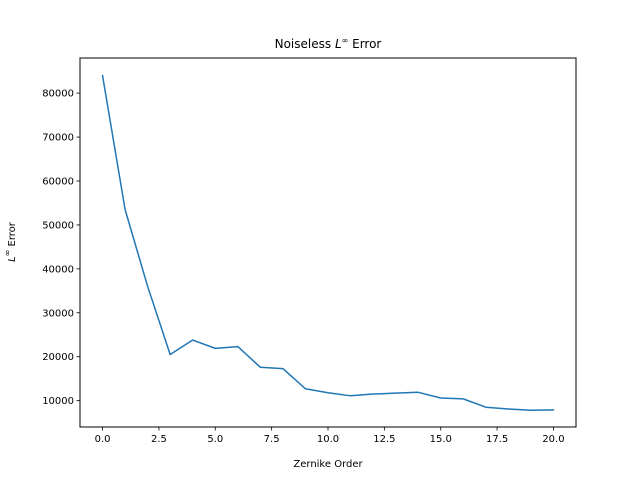  What do you see at coordinates (58, 401) in the screenshot?
I see `y-tick-label: 10000` at bounding box center [58, 401].